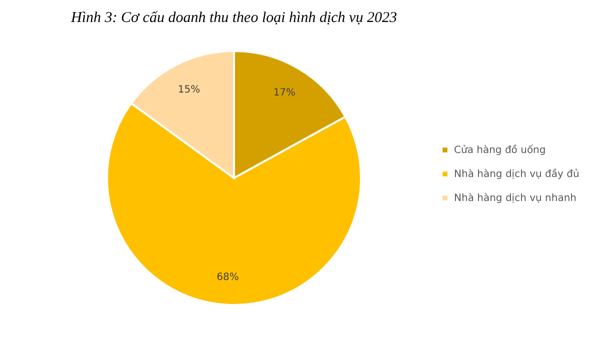  Describe the element at coordinates (517, 174) in the screenshot. I see `legend-label: Nhà hàng dịch vụ đầy đủ` at that location.